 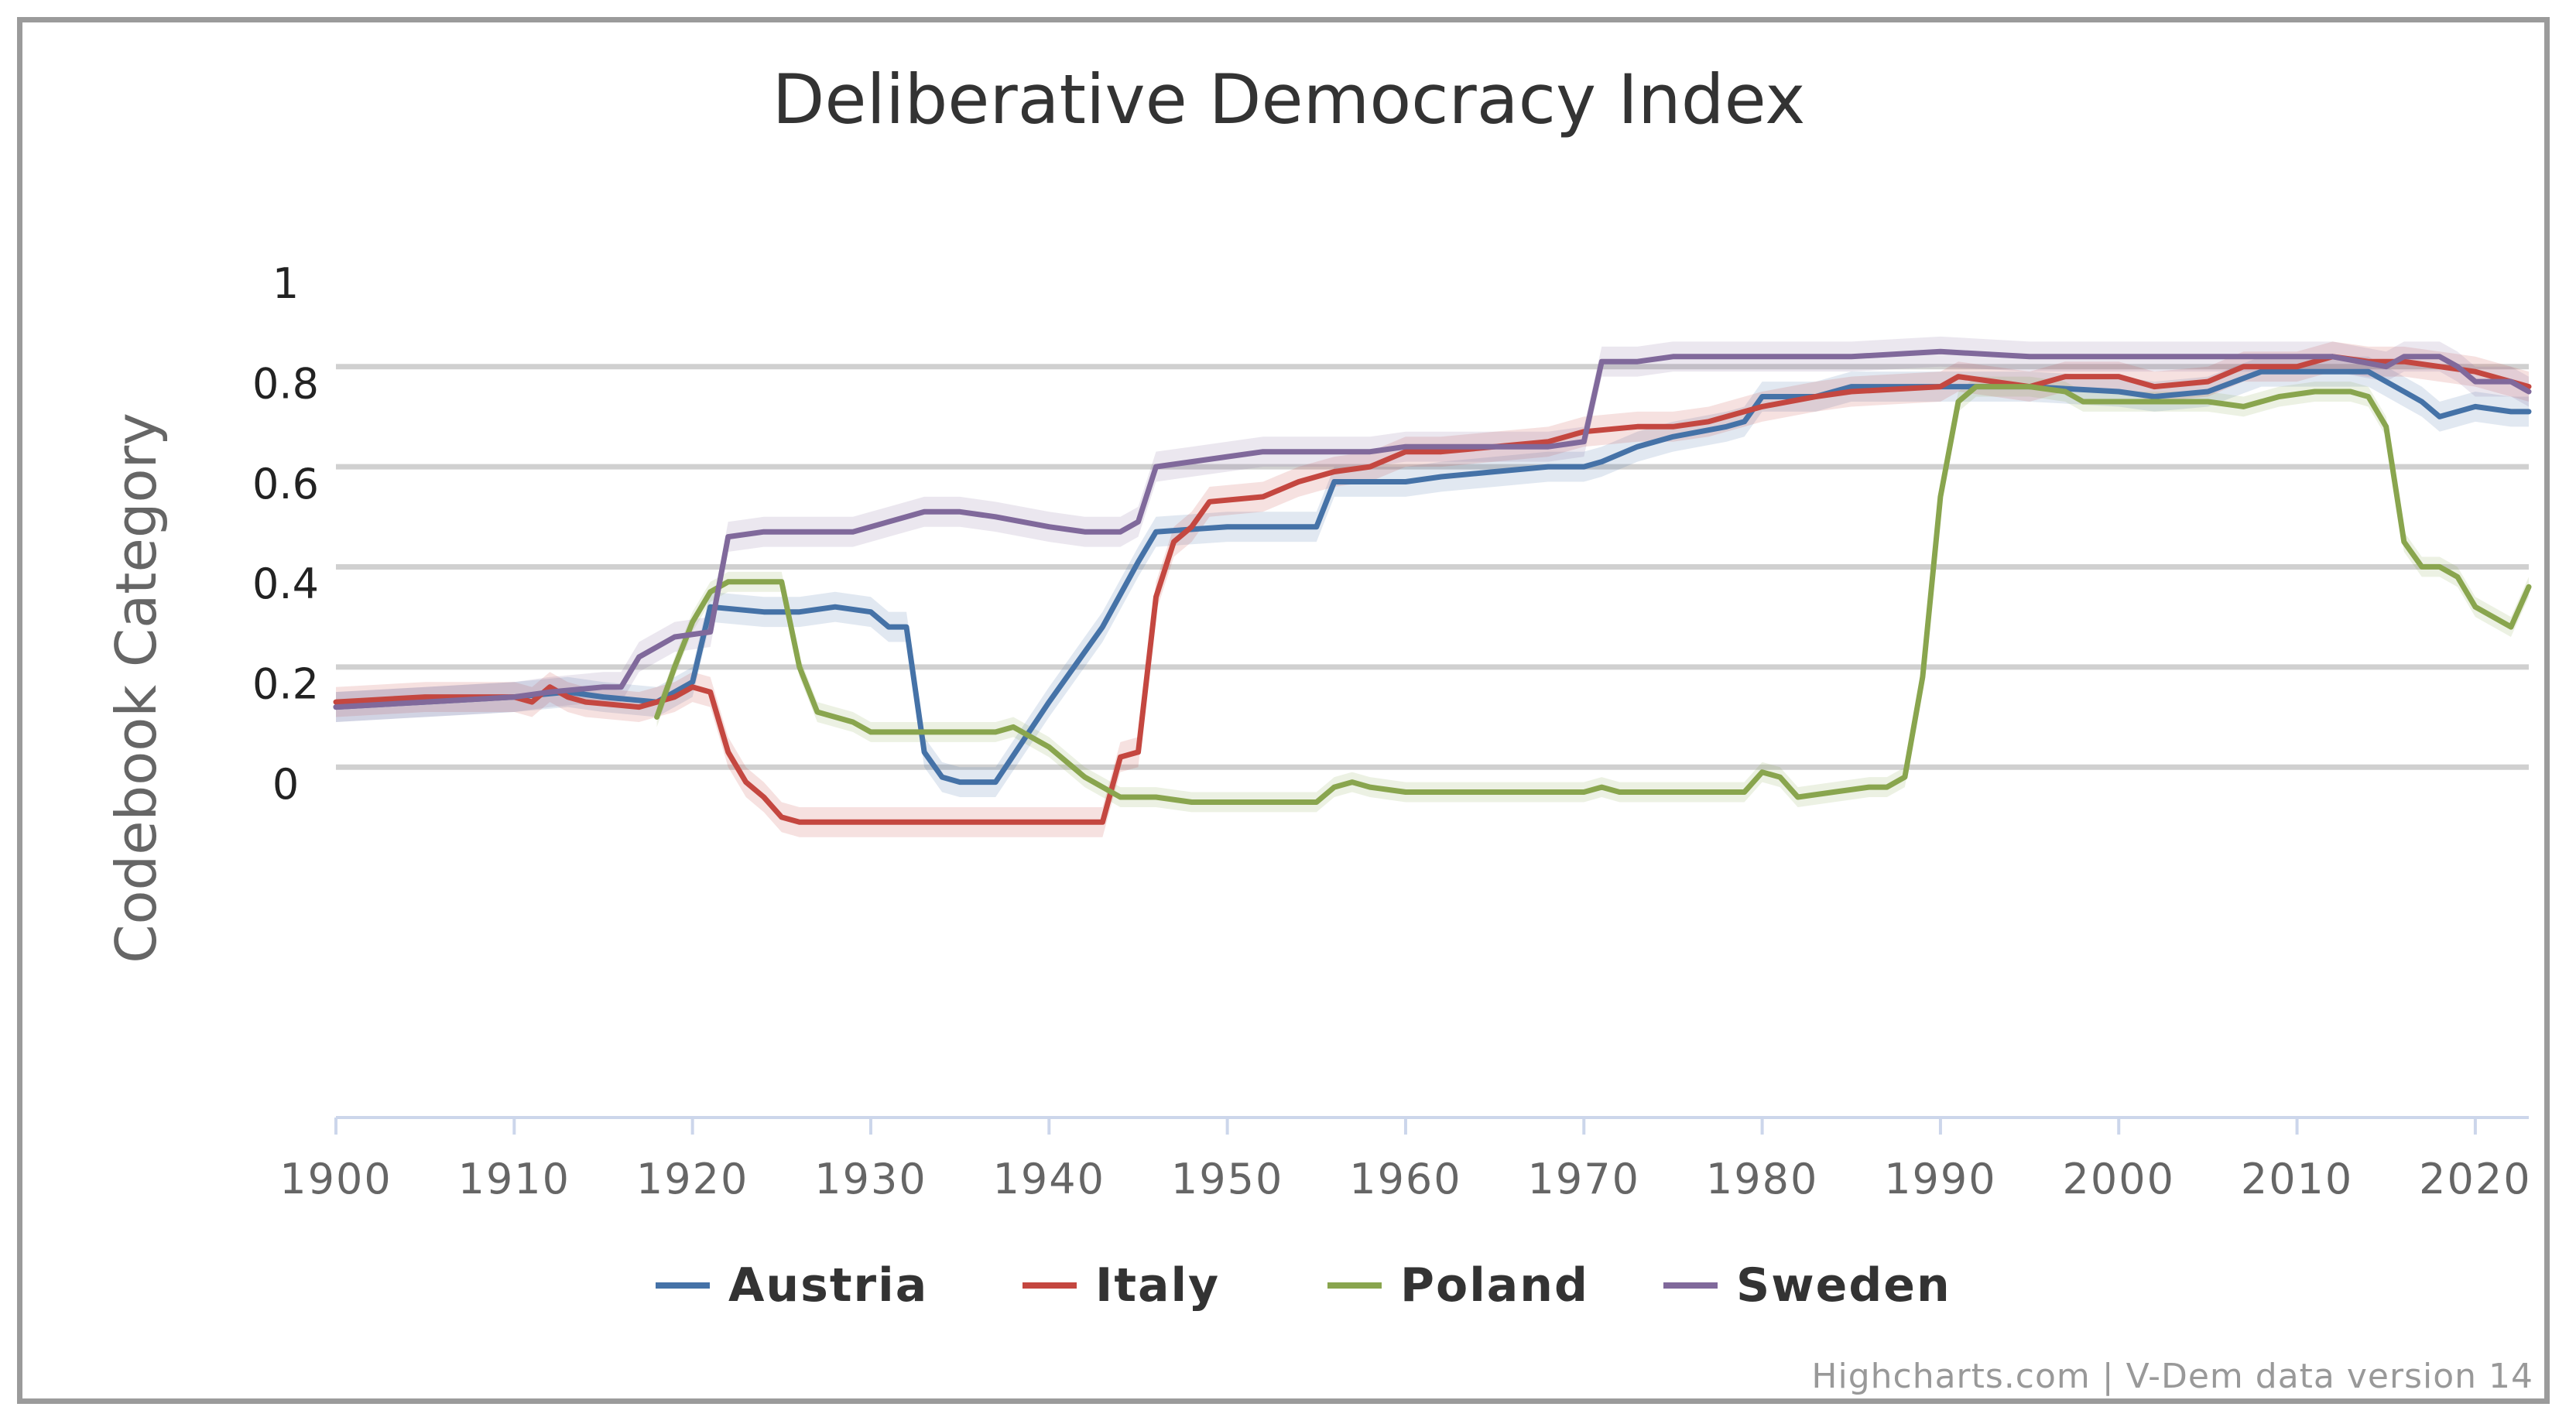 I want to click on y-tick-label: 0.6, so click(x=285, y=484).